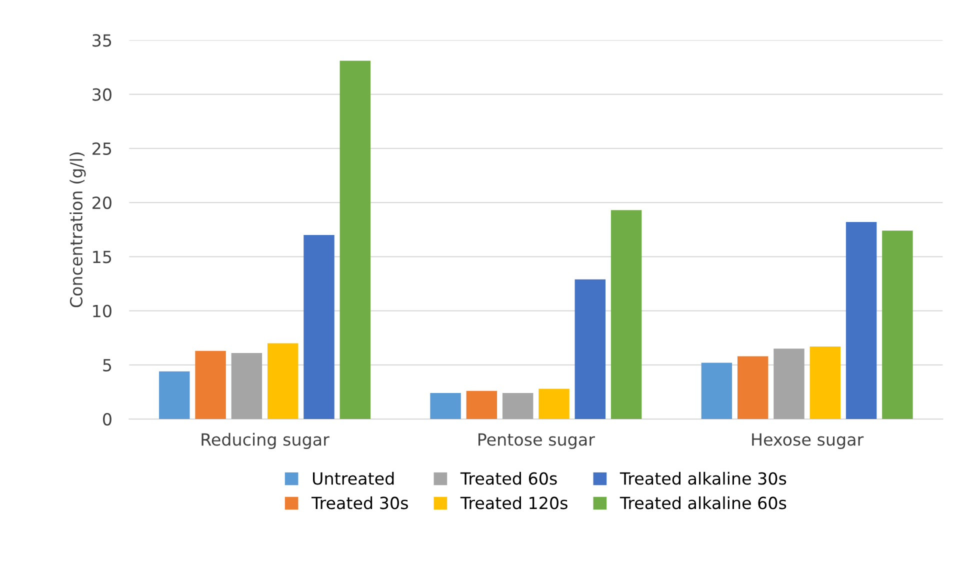 This screenshot has height=574, width=957. I want to click on legend-label: Untreated, so click(353, 478).